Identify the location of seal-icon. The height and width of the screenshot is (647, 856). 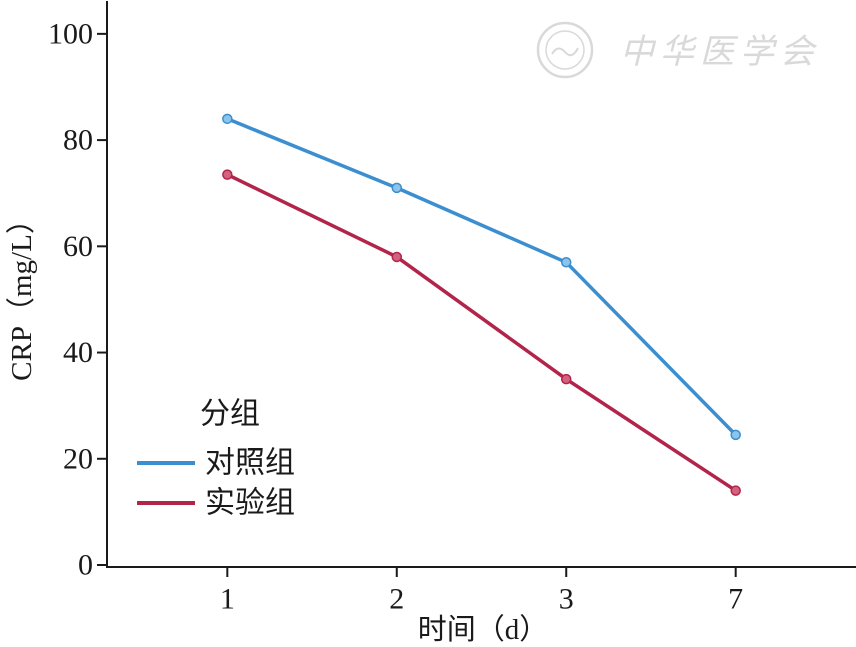
(565, 50).